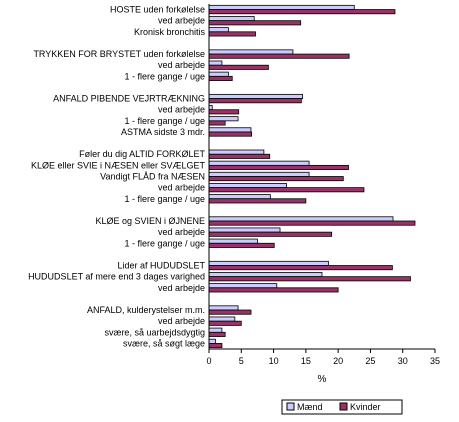  Describe the element at coordinates (274, 361) in the screenshot. I see `x-tick-label: 10` at that location.